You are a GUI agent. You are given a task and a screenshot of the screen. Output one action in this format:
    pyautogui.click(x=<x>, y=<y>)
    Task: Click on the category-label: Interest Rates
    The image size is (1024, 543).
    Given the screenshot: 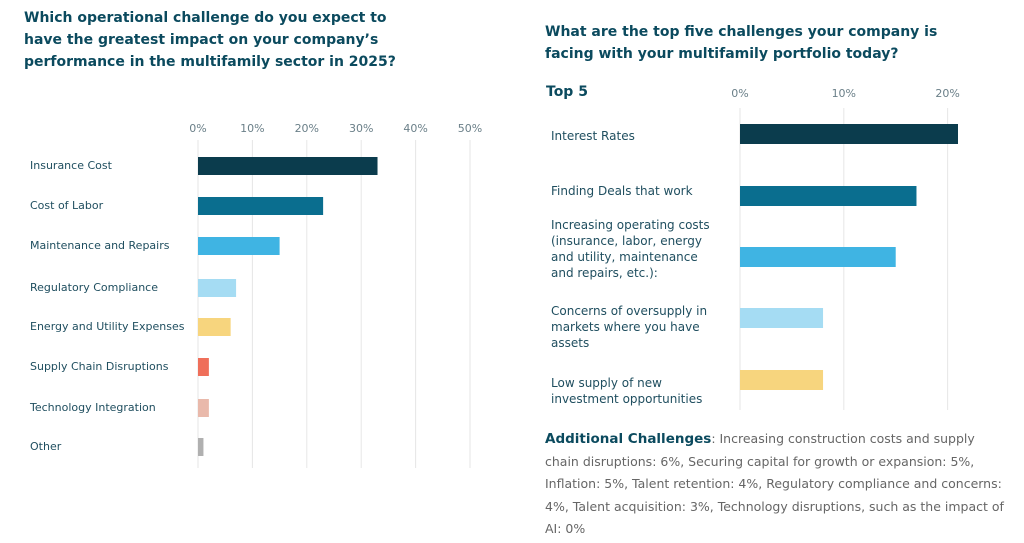 What is the action you would take?
    pyautogui.click(x=593, y=136)
    